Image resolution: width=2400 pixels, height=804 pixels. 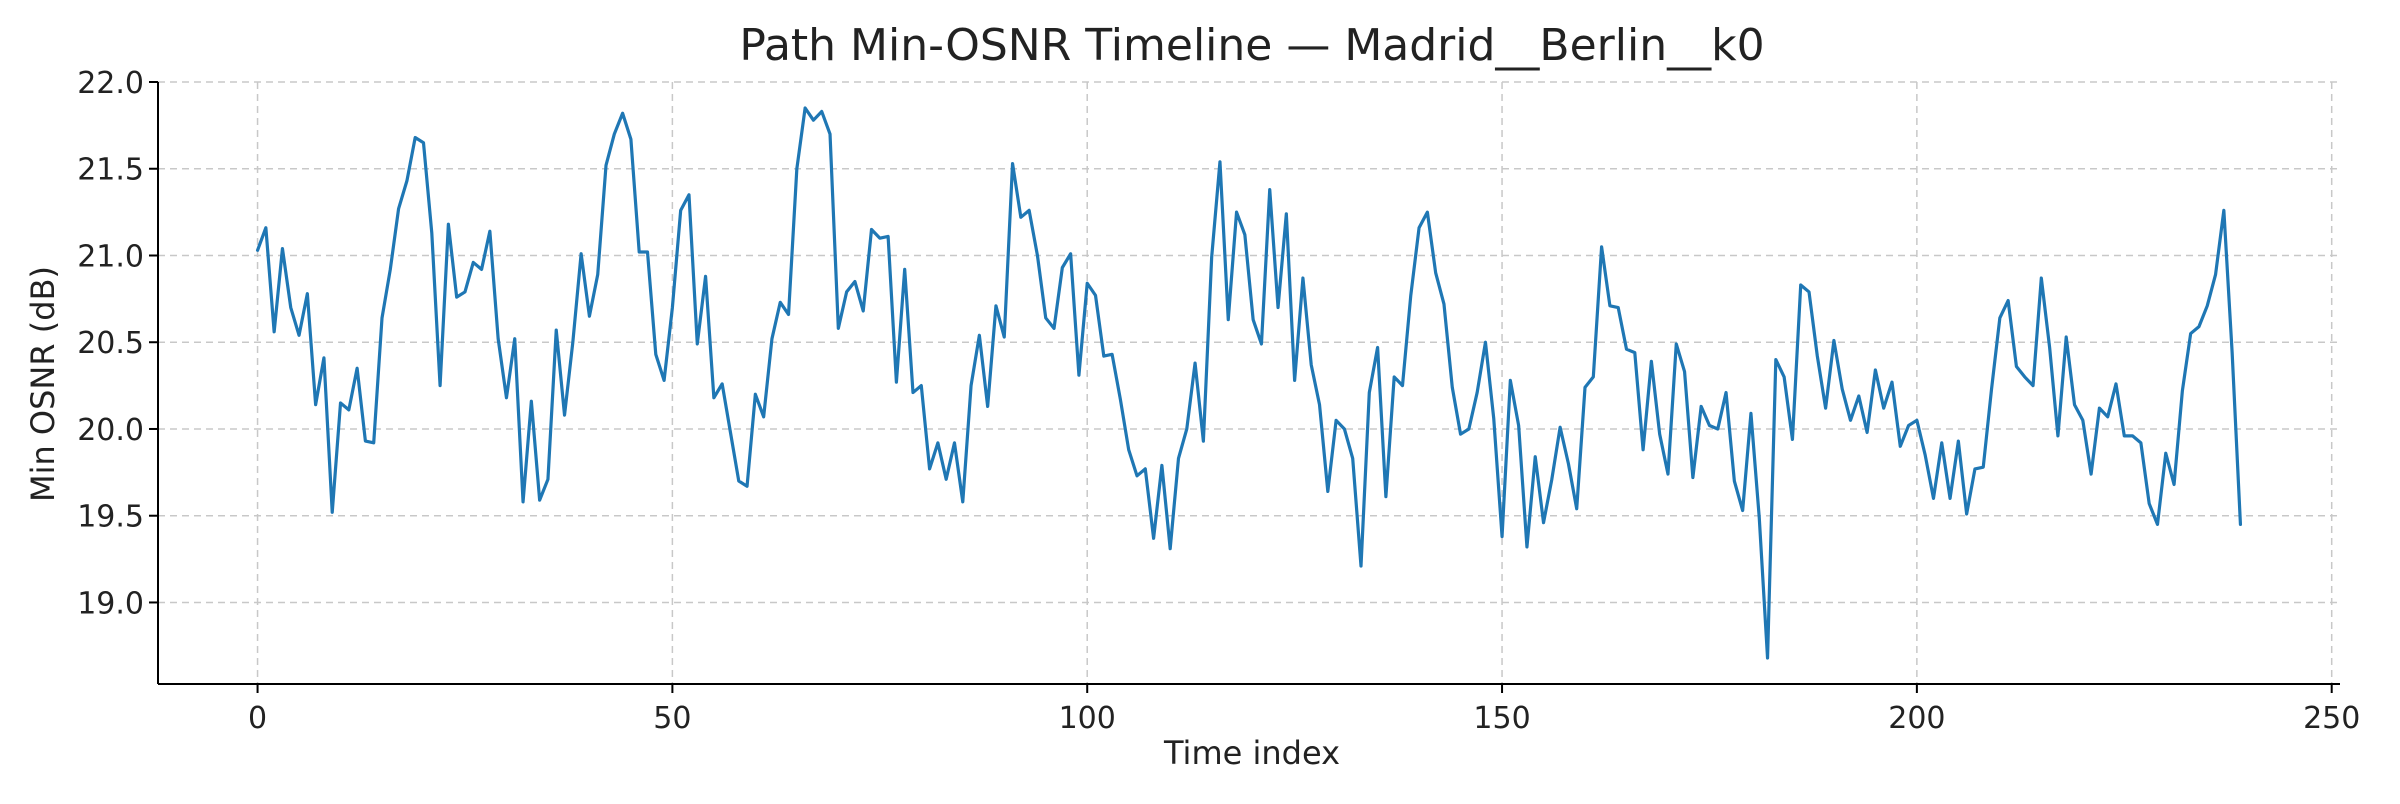 What do you see at coordinates (1916, 718) in the screenshot?
I see `x-tick-label: 200` at bounding box center [1916, 718].